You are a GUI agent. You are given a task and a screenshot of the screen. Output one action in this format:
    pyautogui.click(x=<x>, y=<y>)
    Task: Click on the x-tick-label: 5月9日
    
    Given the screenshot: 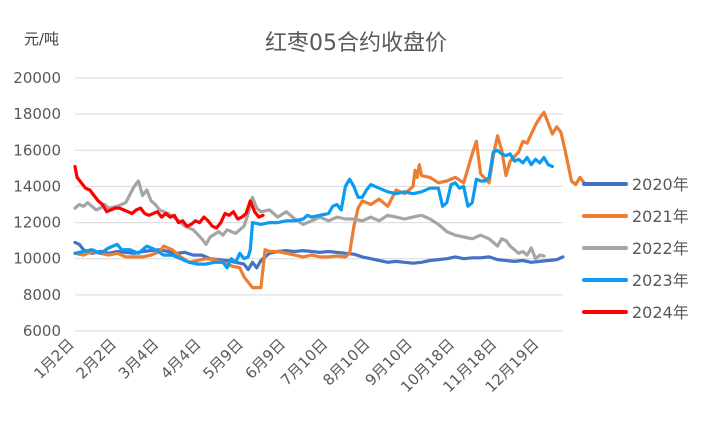 What is the action you would take?
    pyautogui.click(x=222, y=358)
    